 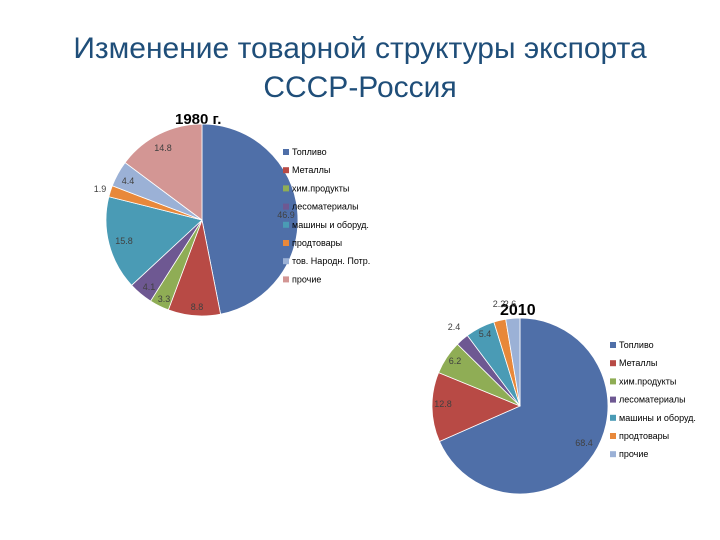 I want to click on legend-label-1980-7: прочие, so click(x=306, y=279).